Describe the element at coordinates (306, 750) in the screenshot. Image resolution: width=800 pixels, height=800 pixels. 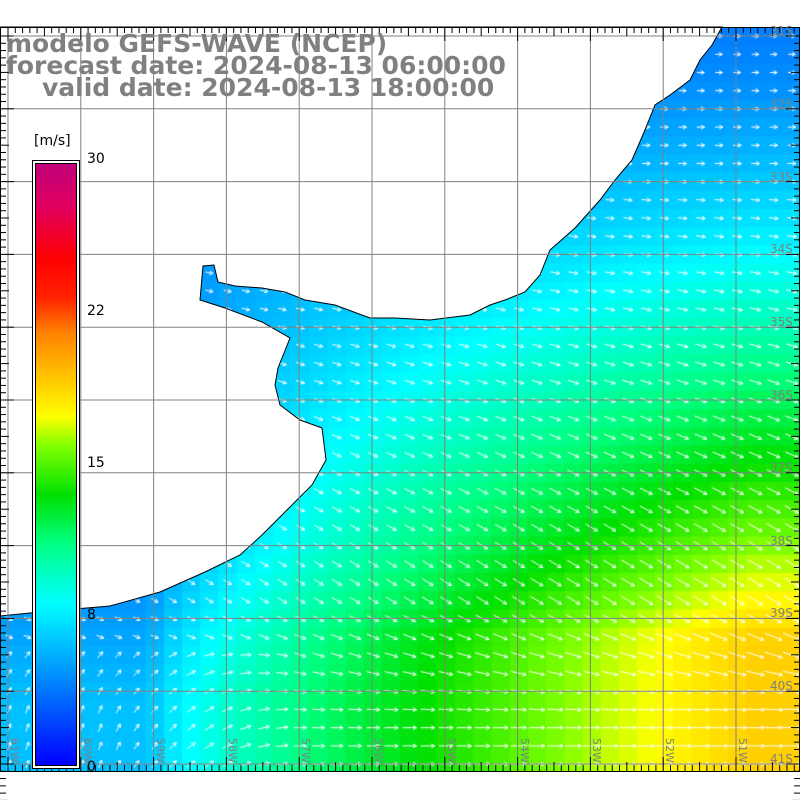
I see `longitude-label: 57W` at that location.